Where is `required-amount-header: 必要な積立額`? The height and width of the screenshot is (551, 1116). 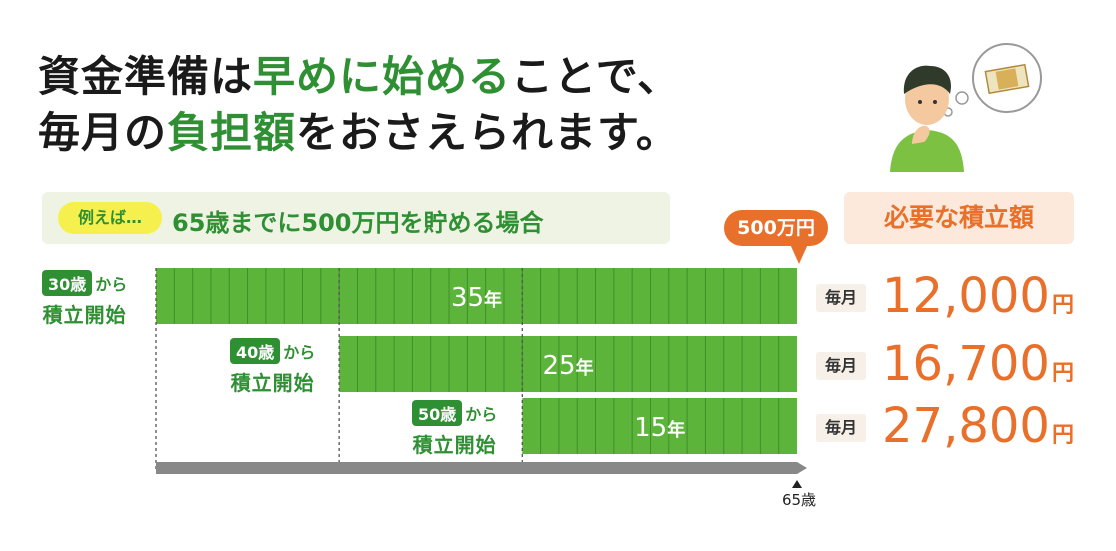 required-amount-header: 必要な積立額 is located at coordinates (959, 218).